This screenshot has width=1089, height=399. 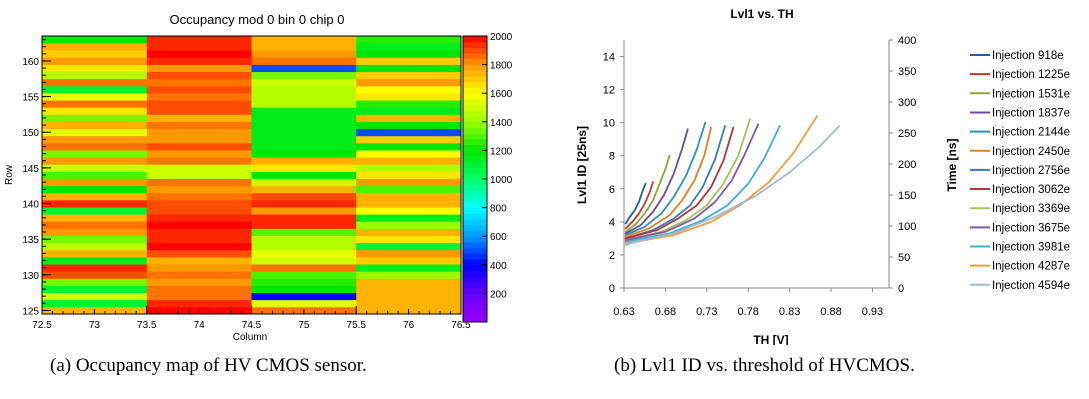 I want to click on colorbar-tick-label: 1600, so click(x=501, y=94).